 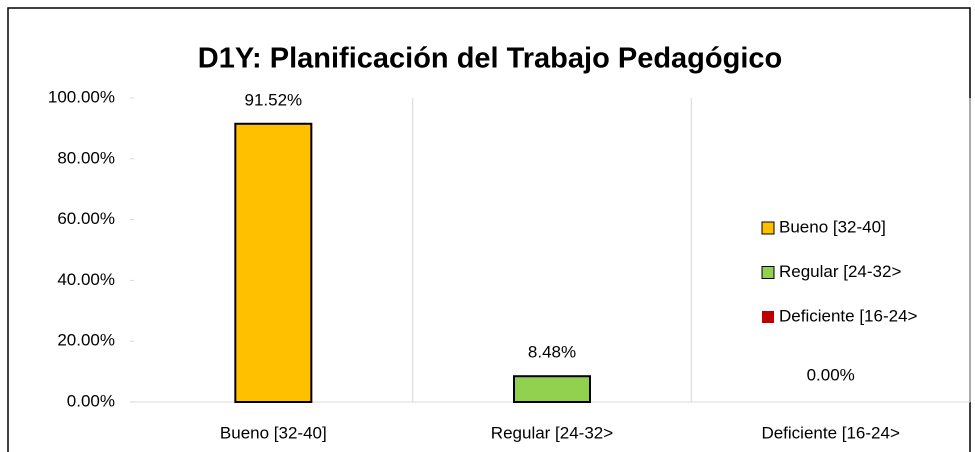 What do you see at coordinates (86, 279) in the screenshot?
I see `y-tick-label: 40.00%` at bounding box center [86, 279].